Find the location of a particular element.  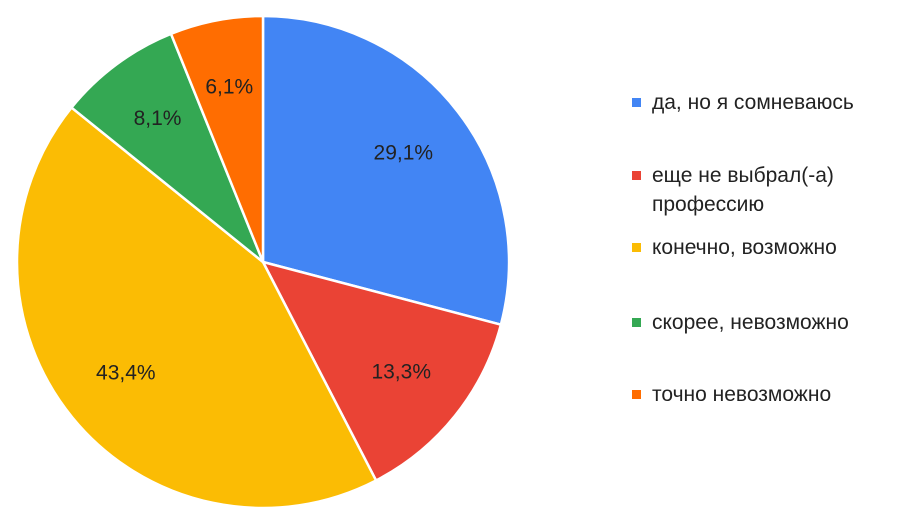

legend-item: скорее, невозможно is located at coordinates (767, 322).